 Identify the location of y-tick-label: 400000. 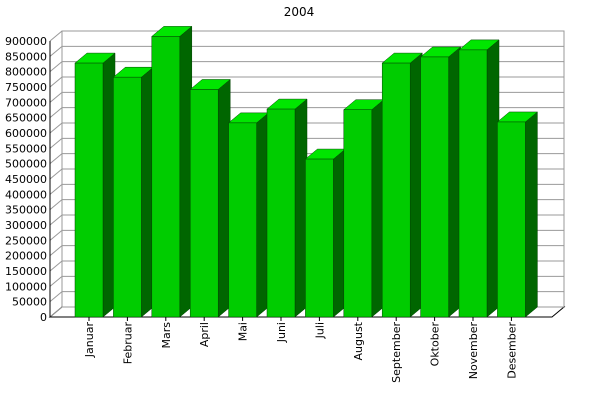
(26, 194).